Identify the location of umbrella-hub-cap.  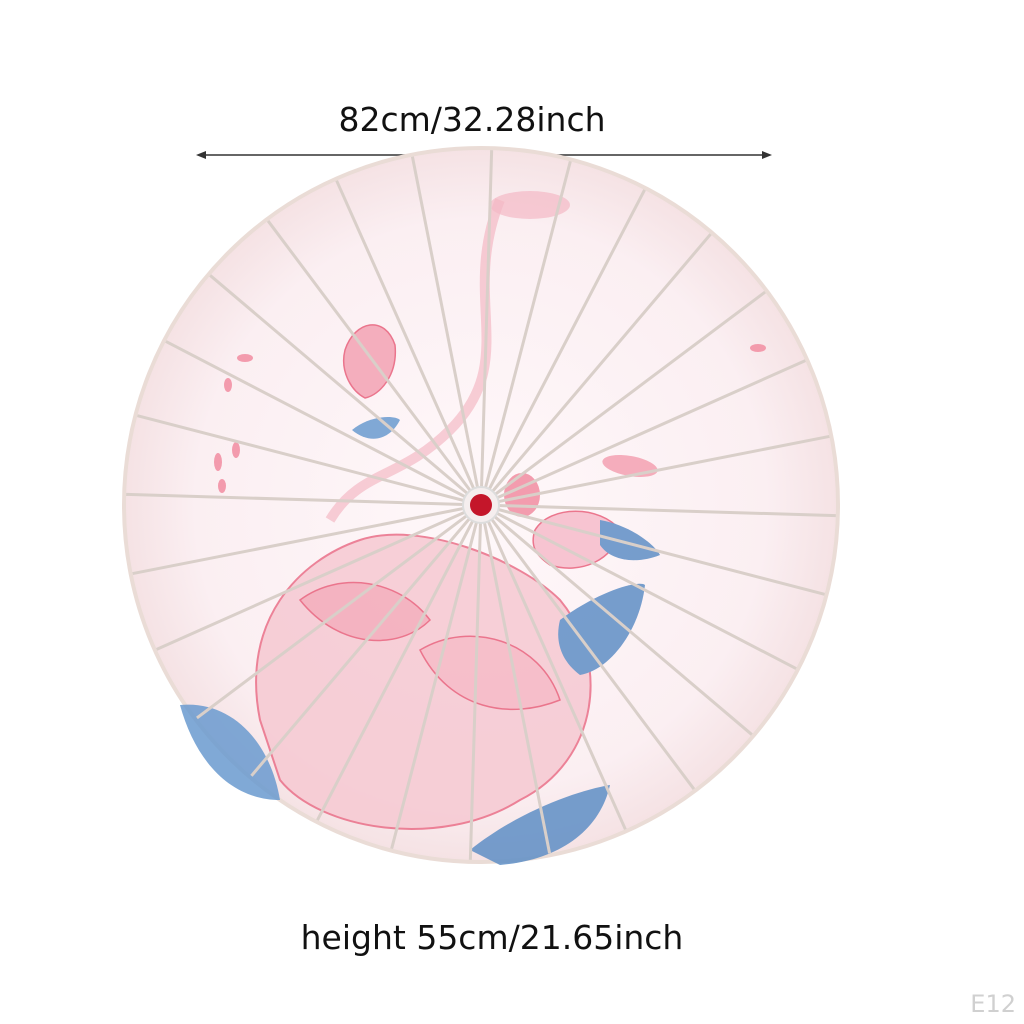
(481, 505).